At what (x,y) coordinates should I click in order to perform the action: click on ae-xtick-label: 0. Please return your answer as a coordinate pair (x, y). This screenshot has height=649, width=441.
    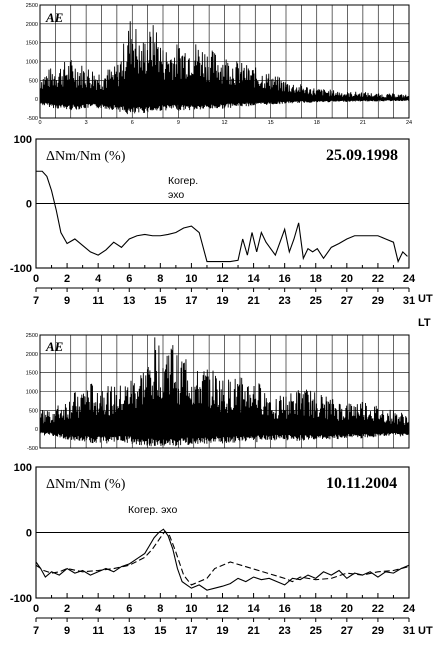
    Looking at the image, I should click on (39, 123).